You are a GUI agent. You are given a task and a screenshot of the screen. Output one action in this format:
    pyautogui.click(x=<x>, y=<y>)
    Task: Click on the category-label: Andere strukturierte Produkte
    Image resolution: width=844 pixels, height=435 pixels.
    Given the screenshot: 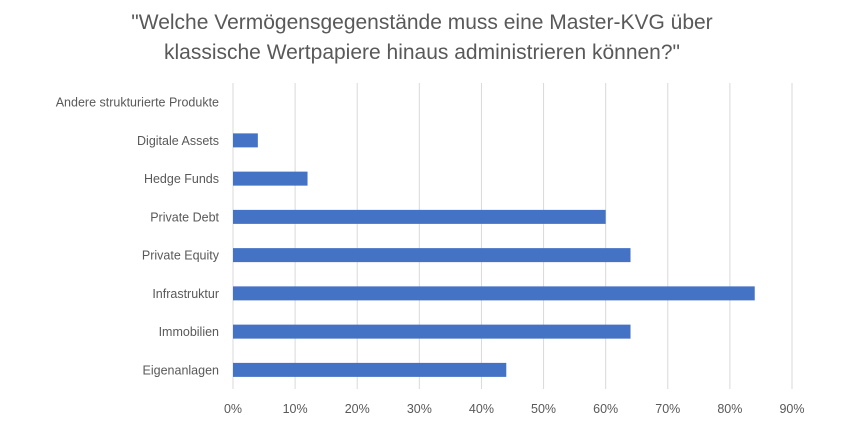 What is the action you would take?
    pyautogui.click(x=137, y=103)
    